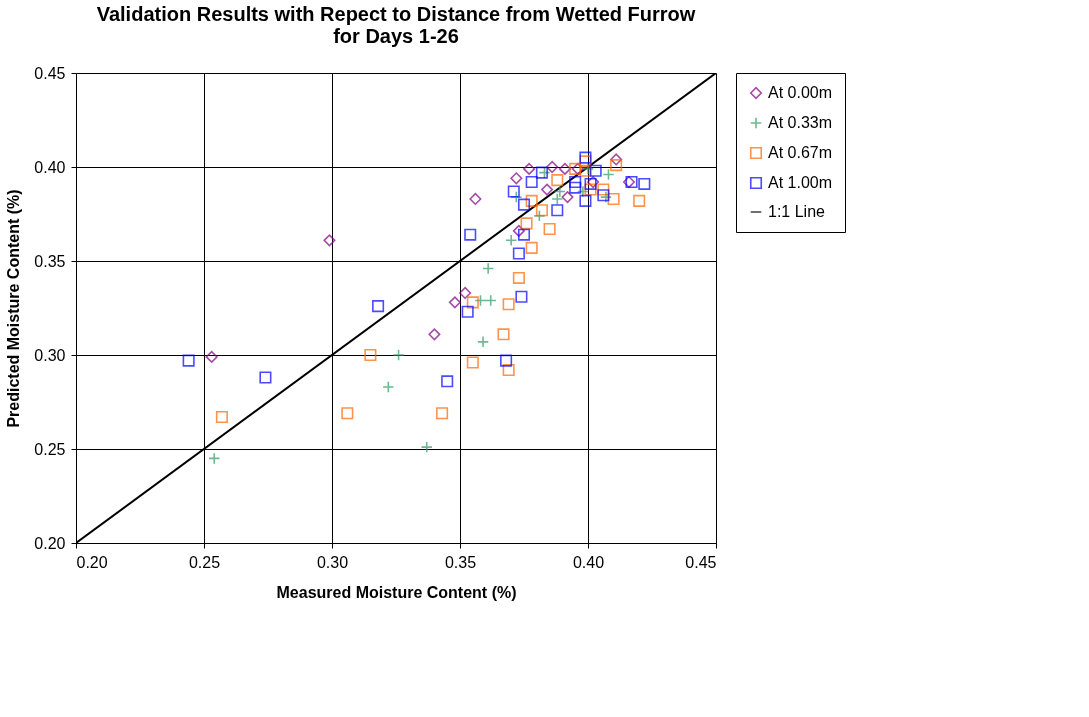  Describe the element at coordinates (92, 562) in the screenshot. I see `x-tick-label: 0.20` at that location.